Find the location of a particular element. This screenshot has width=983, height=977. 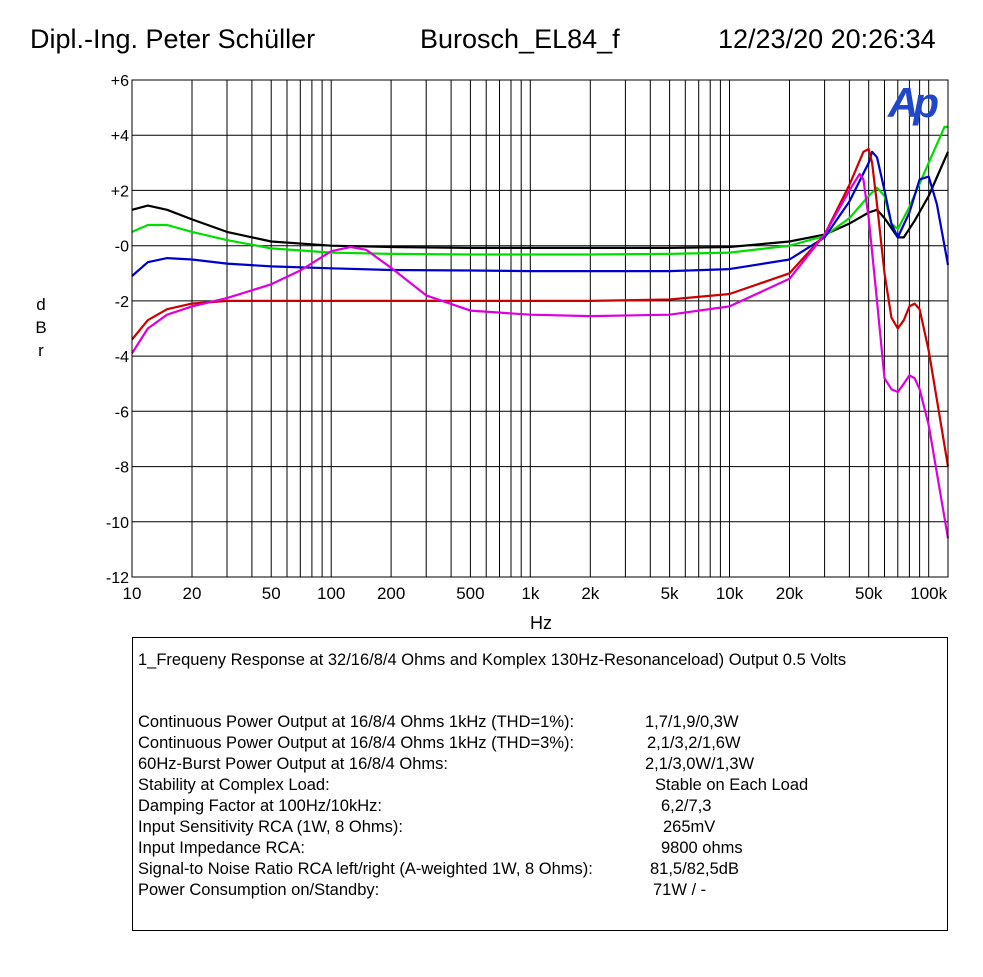

y-tick-label: -8 is located at coordinates (122, 468).